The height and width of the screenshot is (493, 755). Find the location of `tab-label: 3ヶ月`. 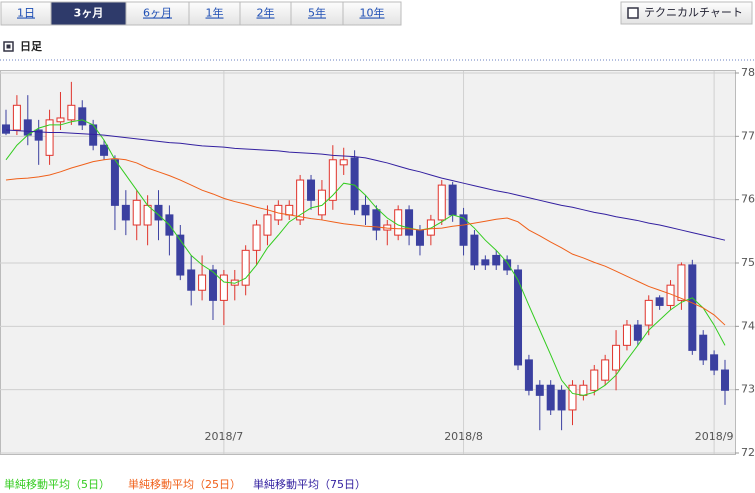

tab-label: 3ヶ月 is located at coordinates (89, 13).